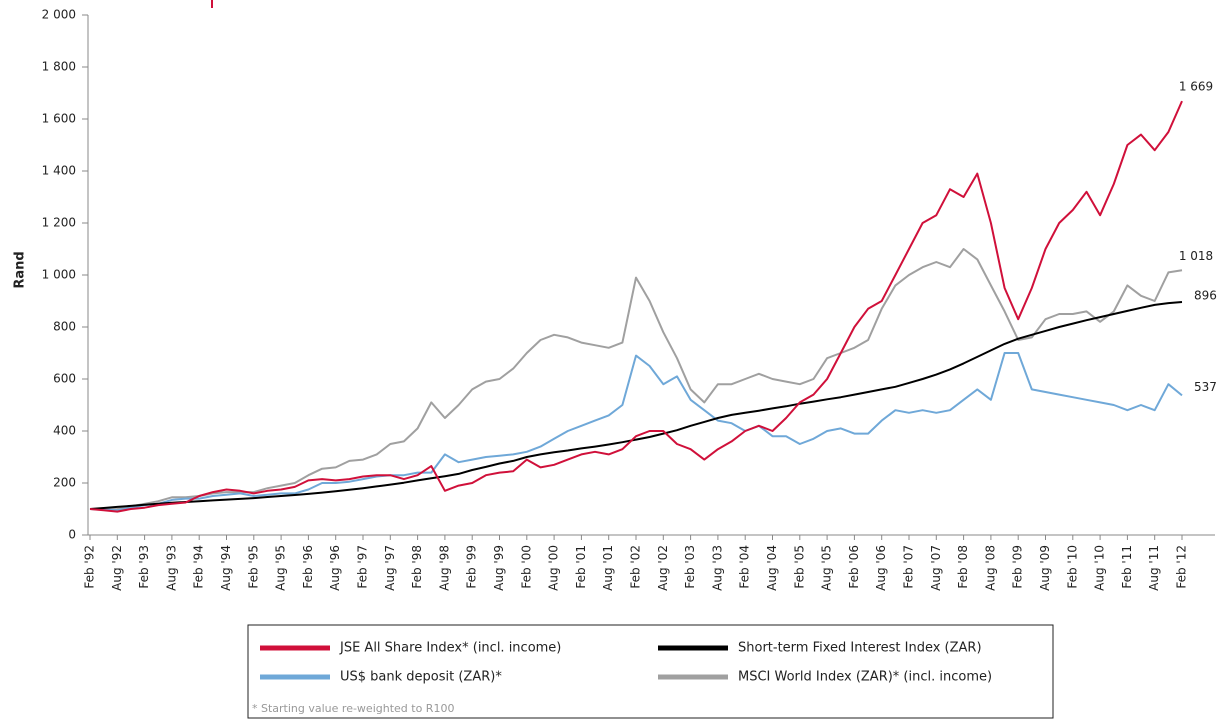 The height and width of the screenshot is (719, 1222). I want to click on legend-label: JSE All Share Index* (incl. income), so click(450, 648).